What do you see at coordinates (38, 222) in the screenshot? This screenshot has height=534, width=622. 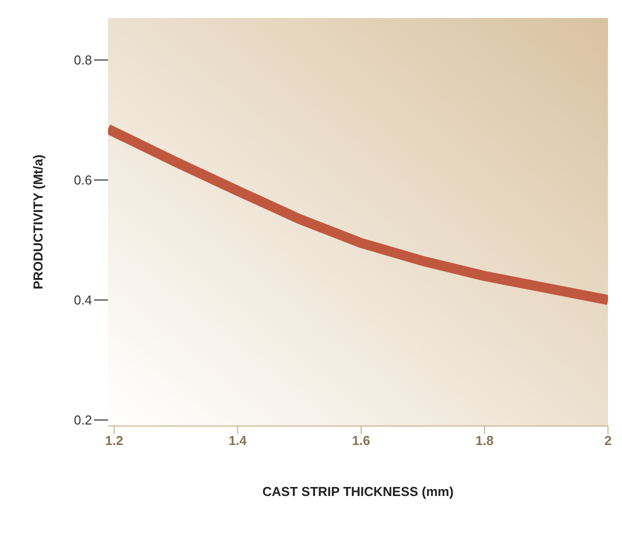 I see `y-axis-title: PRODUCTIVITY (Mt/a)` at bounding box center [38, 222].